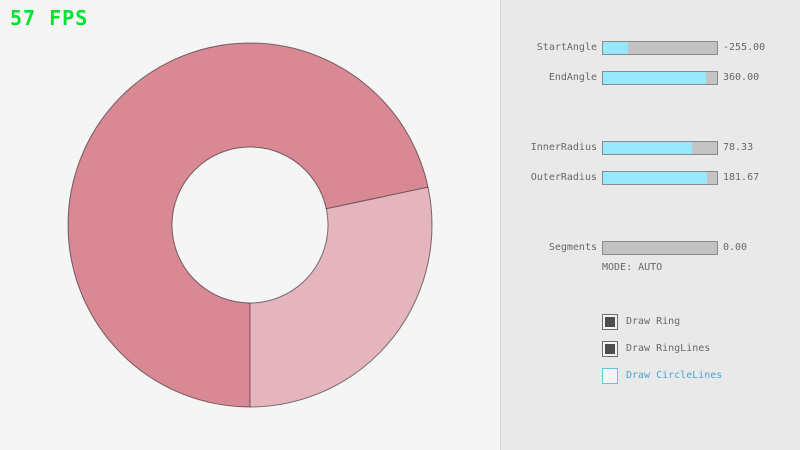  I want to click on segments-slider, so click(660, 248).